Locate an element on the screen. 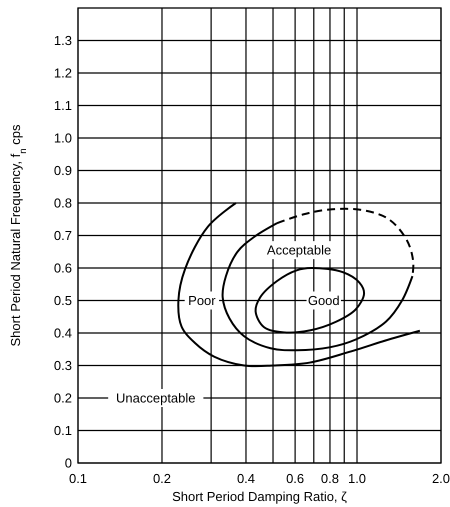  x-tick-label: 0.6 is located at coordinates (295, 478).